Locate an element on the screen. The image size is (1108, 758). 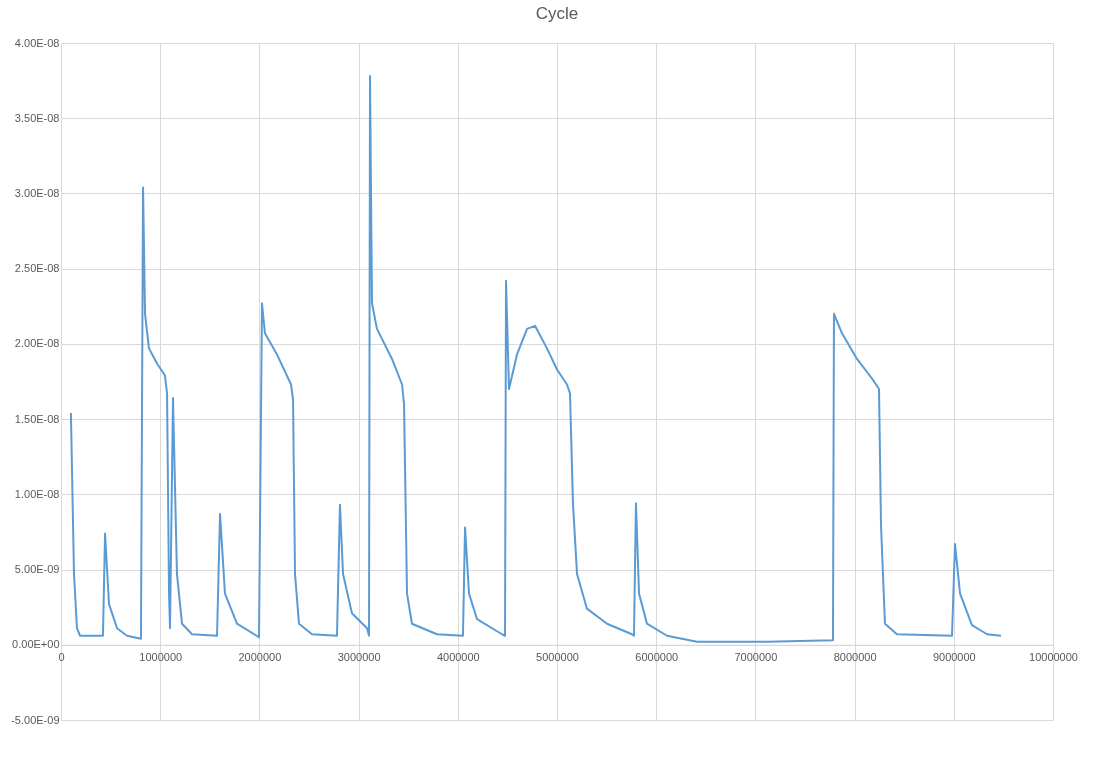
y-tick-label: 0.00E+00 is located at coordinates (36, 644).